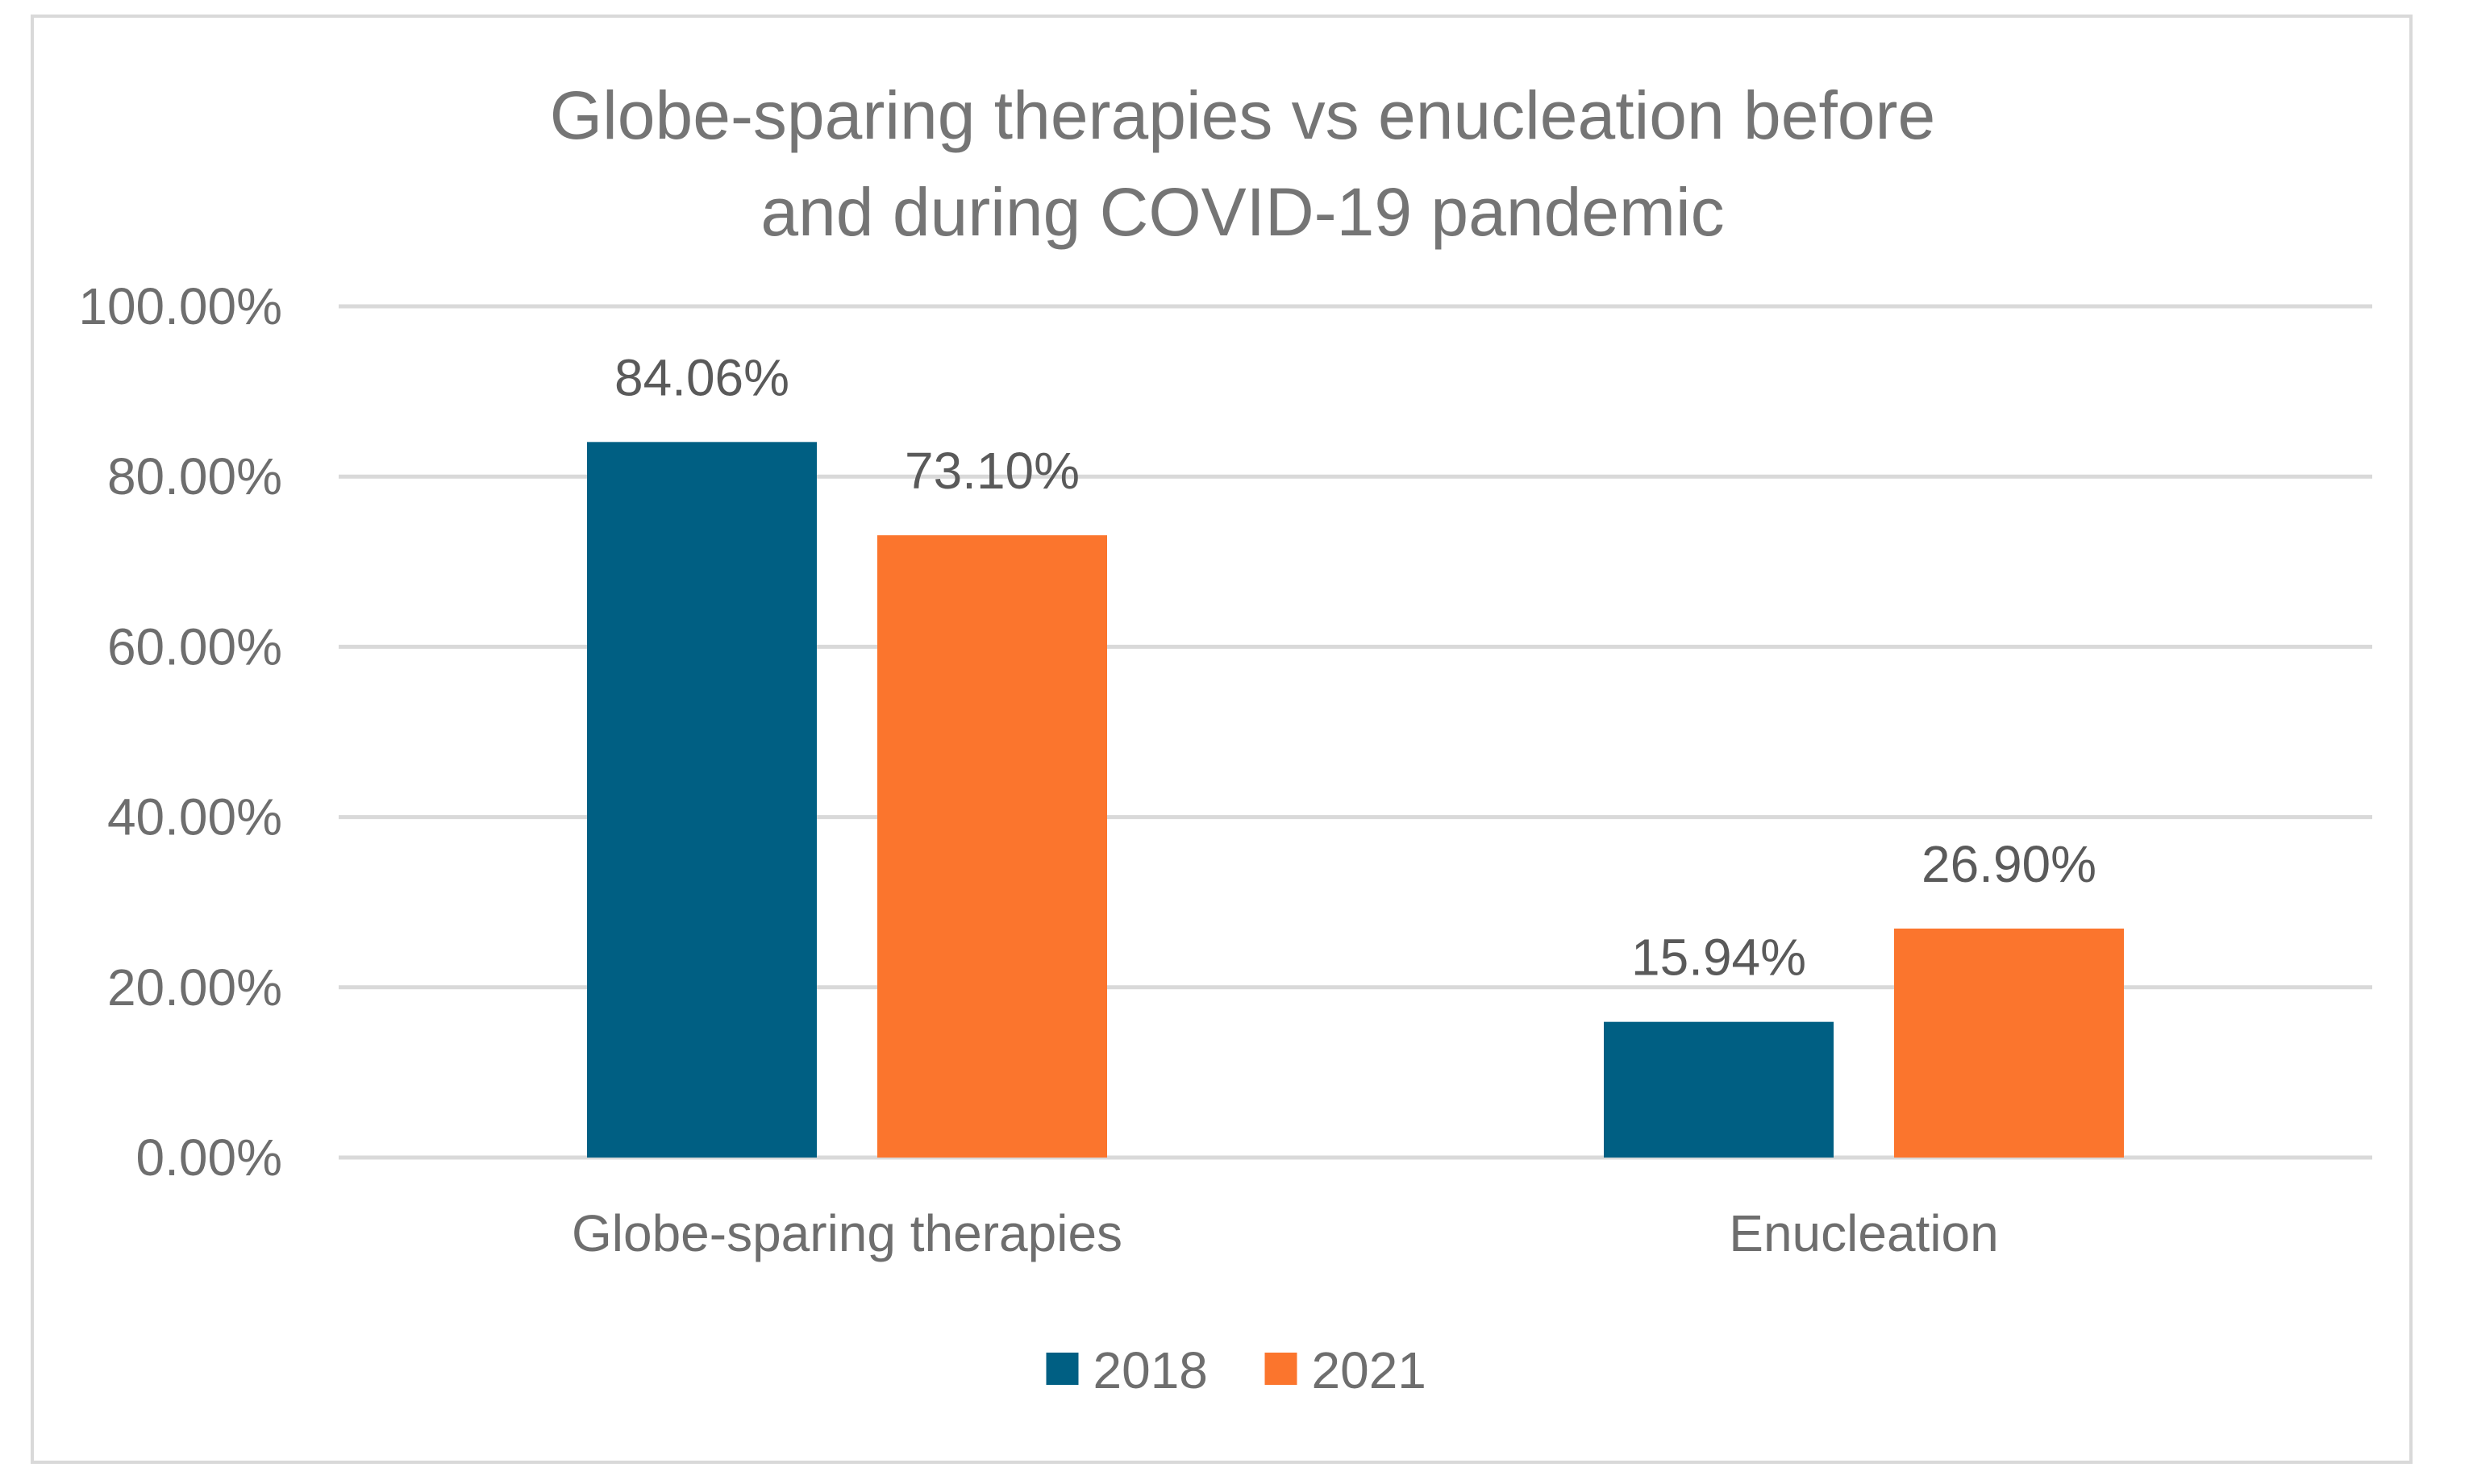 The width and height of the screenshot is (2469, 1484). I want to click on data-label-2018-1: 15.94%, so click(1718, 958).